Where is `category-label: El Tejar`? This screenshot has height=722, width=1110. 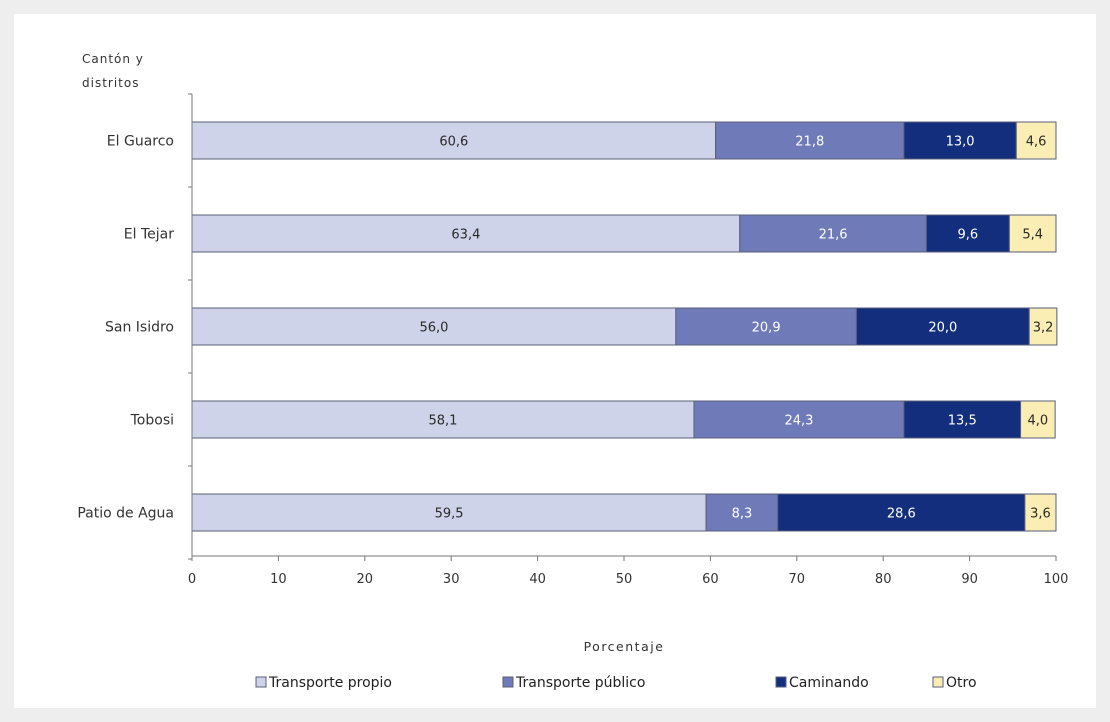 category-label: El Tejar is located at coordinates (149, 235).